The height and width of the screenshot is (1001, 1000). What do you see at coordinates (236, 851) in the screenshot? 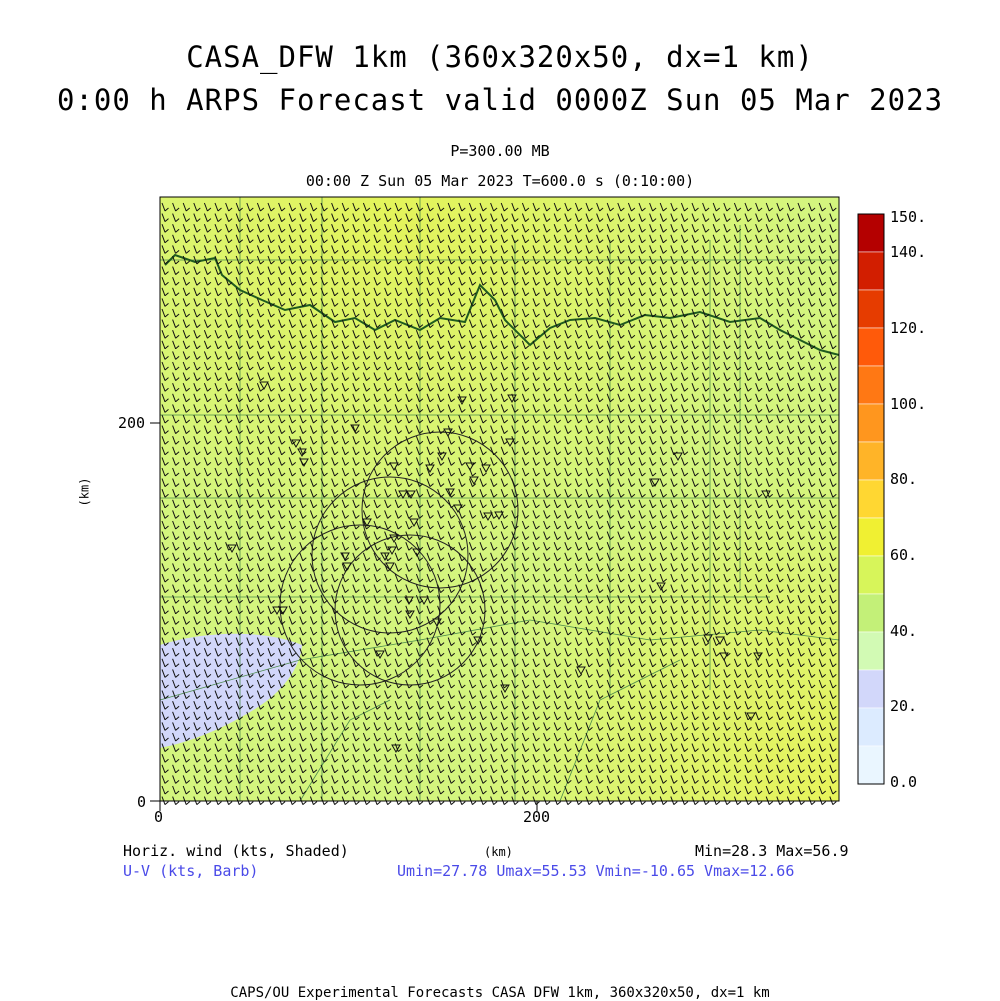
I see `field-label: Horiz. wind (kts, Shaded)` at bounding box center [236, 851].